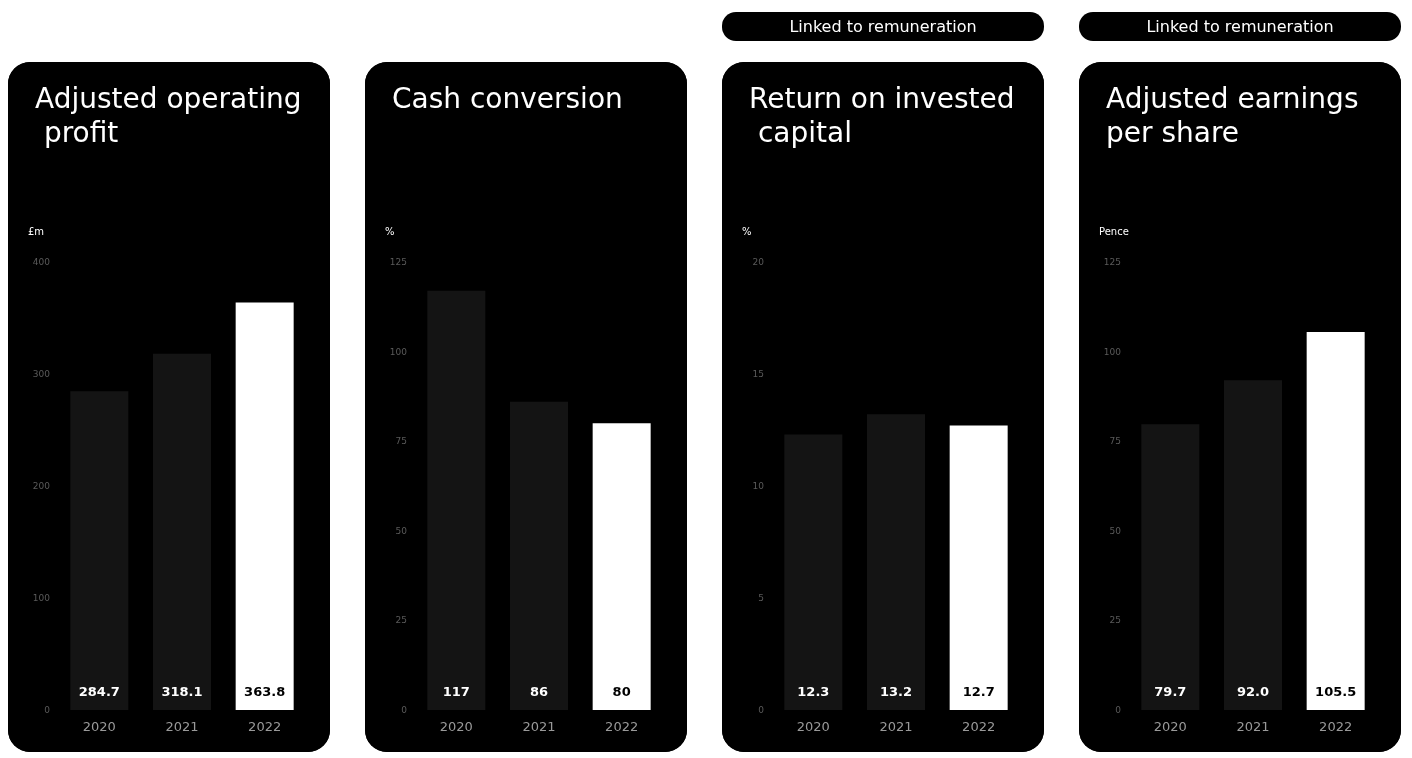  I want to click on y-tick-label: 20, so click(758, 262).